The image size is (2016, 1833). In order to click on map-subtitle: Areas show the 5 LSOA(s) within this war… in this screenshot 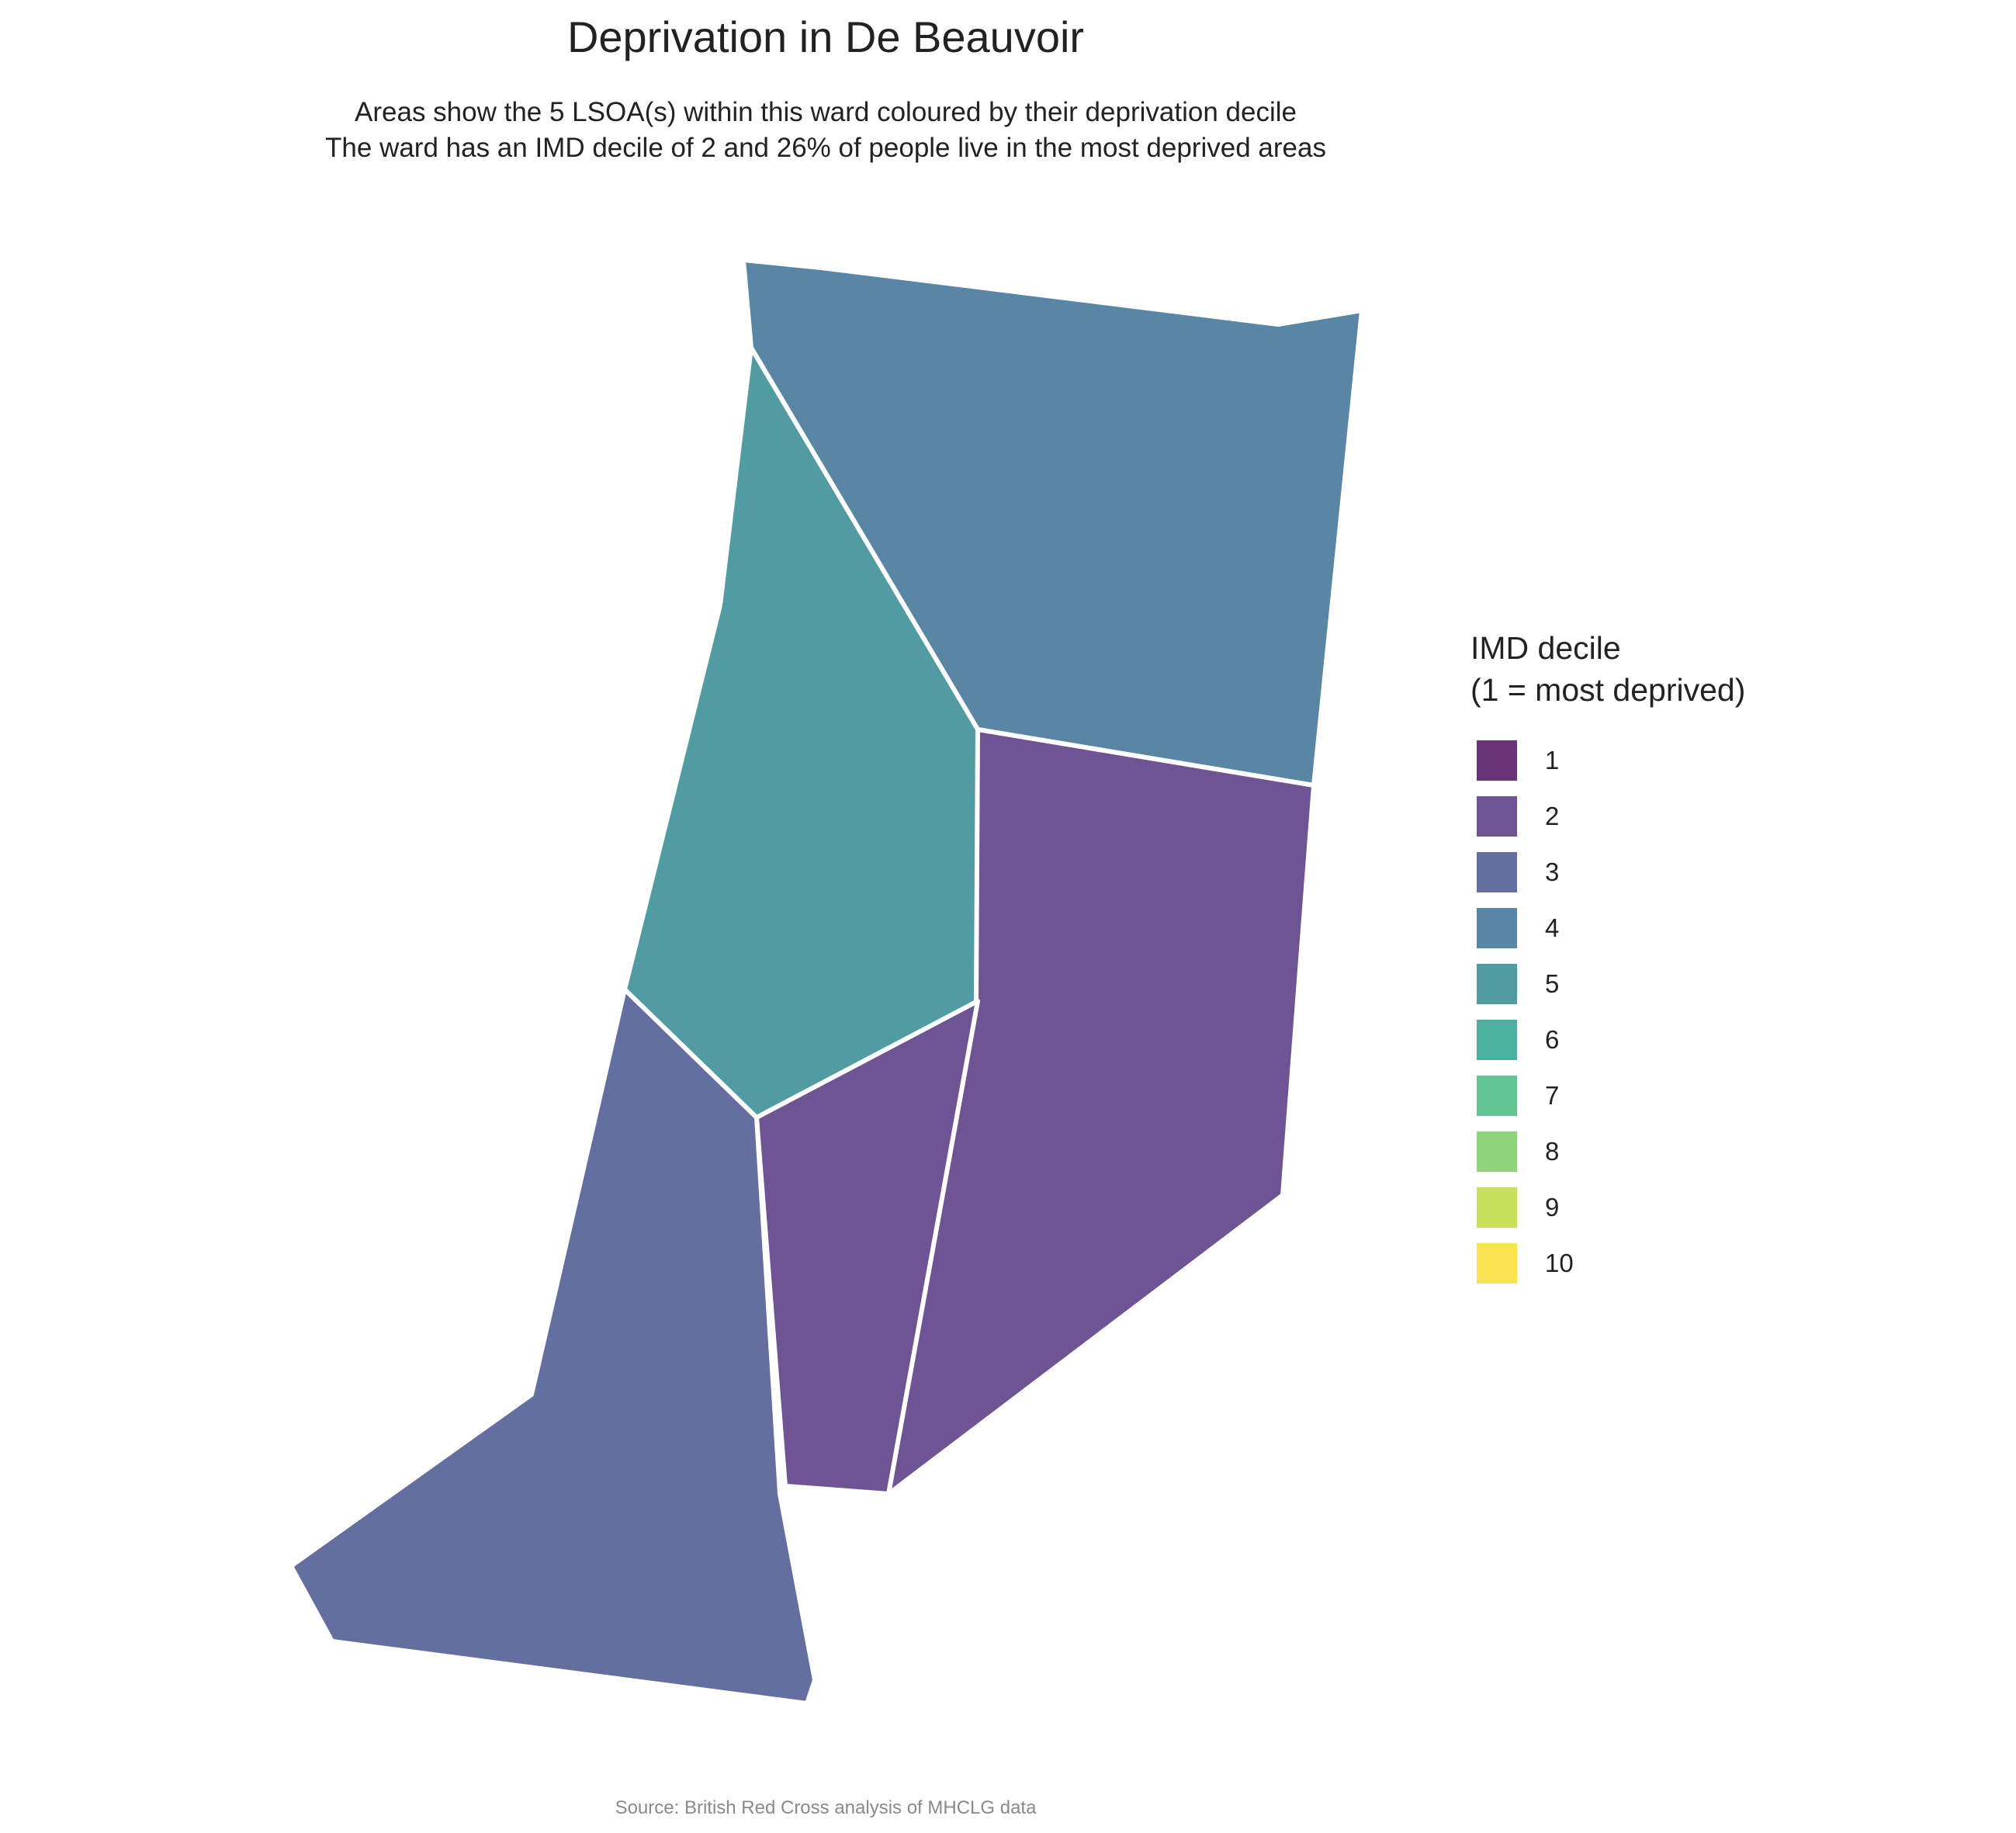, I will do `click(825, 130)`.